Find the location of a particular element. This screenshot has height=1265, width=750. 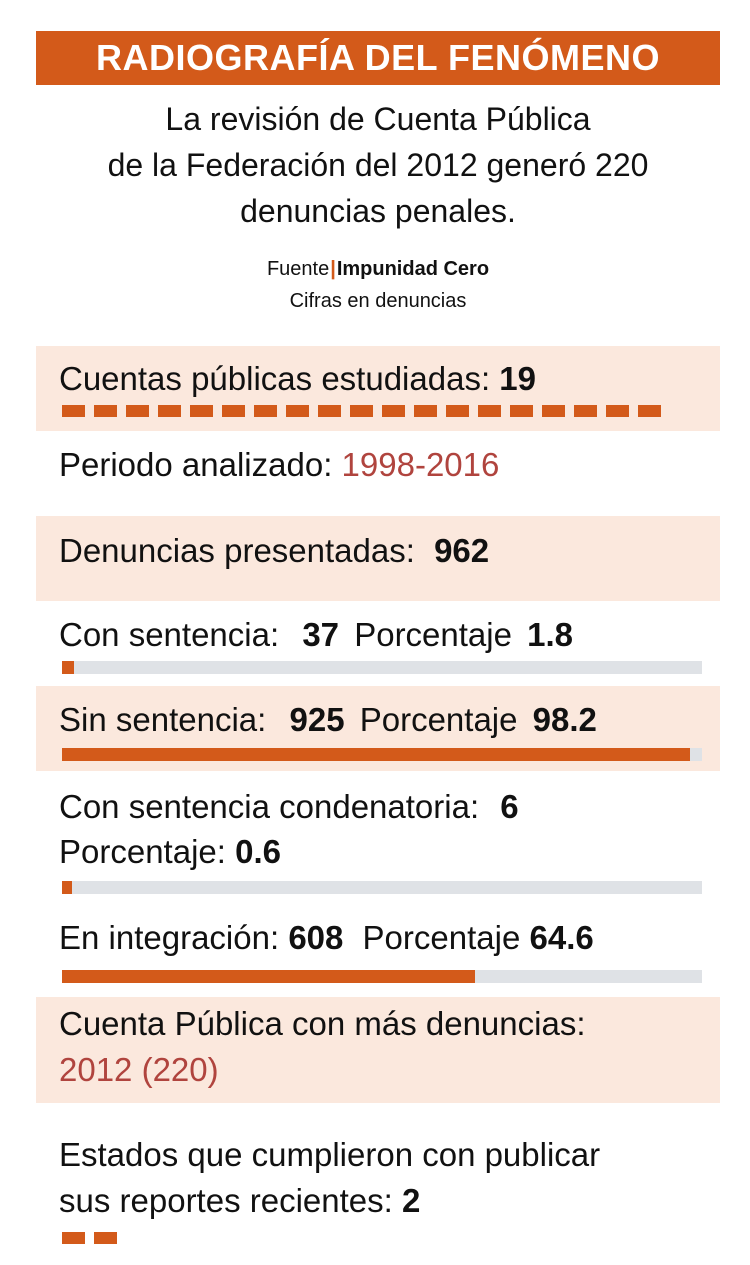

periodo-value: 1998-2016 is located at coordinates (420, 464).